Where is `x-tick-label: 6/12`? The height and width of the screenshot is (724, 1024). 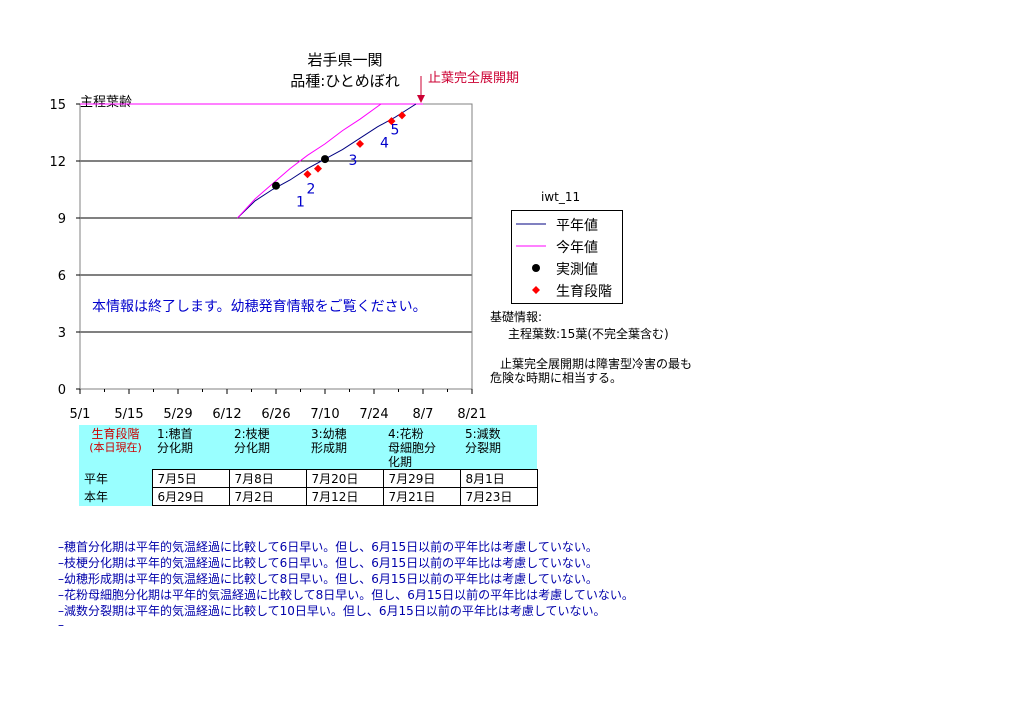 x-tick-label: 6/12 is located at coordinates (226, 414).